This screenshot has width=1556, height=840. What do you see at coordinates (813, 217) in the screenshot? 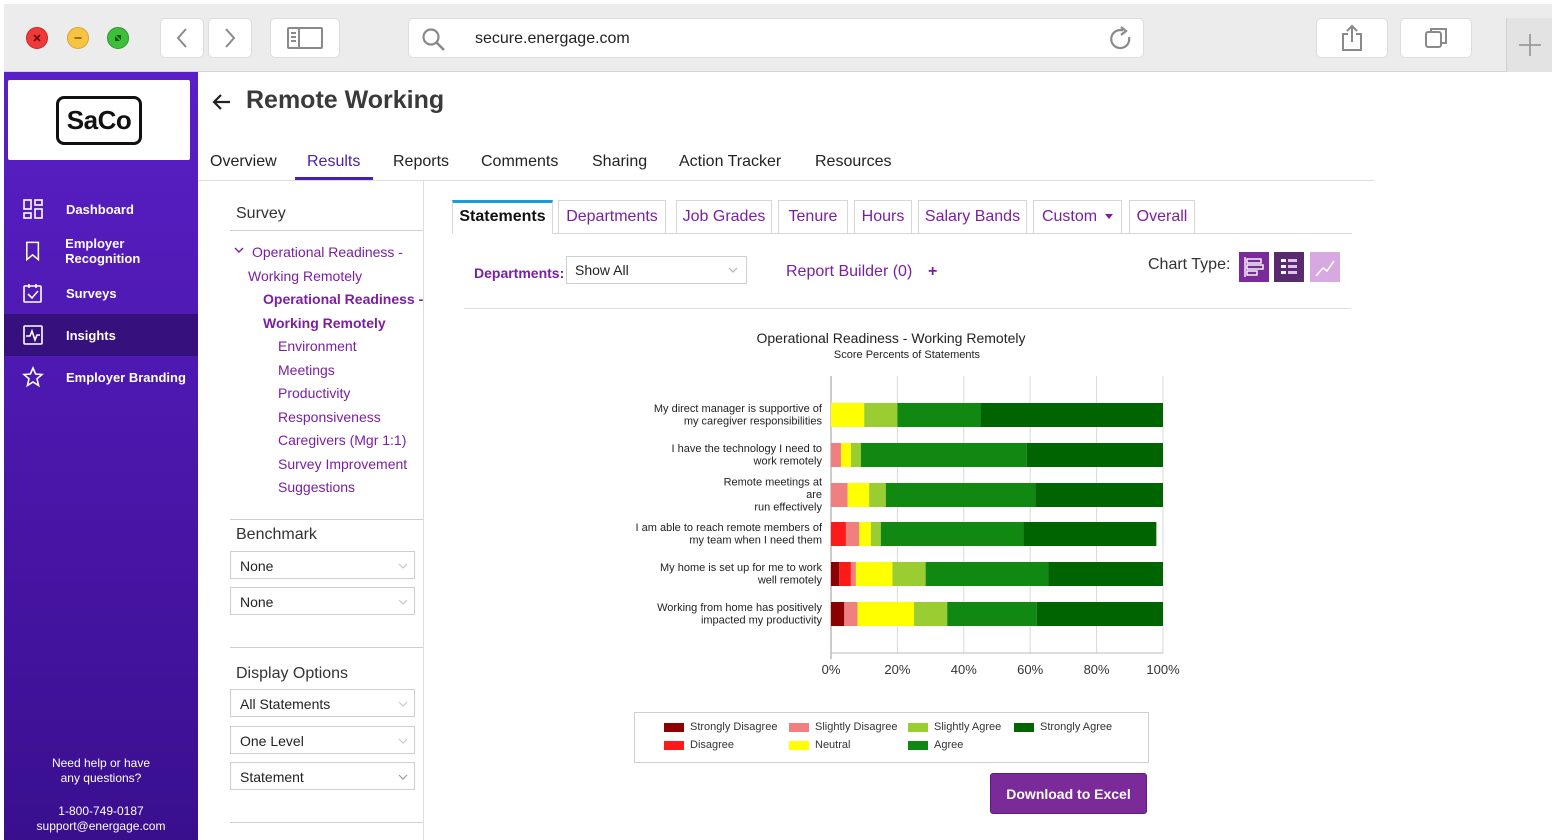
I see `subtab-tenure: Tenure` at bounding box center [813, 217].